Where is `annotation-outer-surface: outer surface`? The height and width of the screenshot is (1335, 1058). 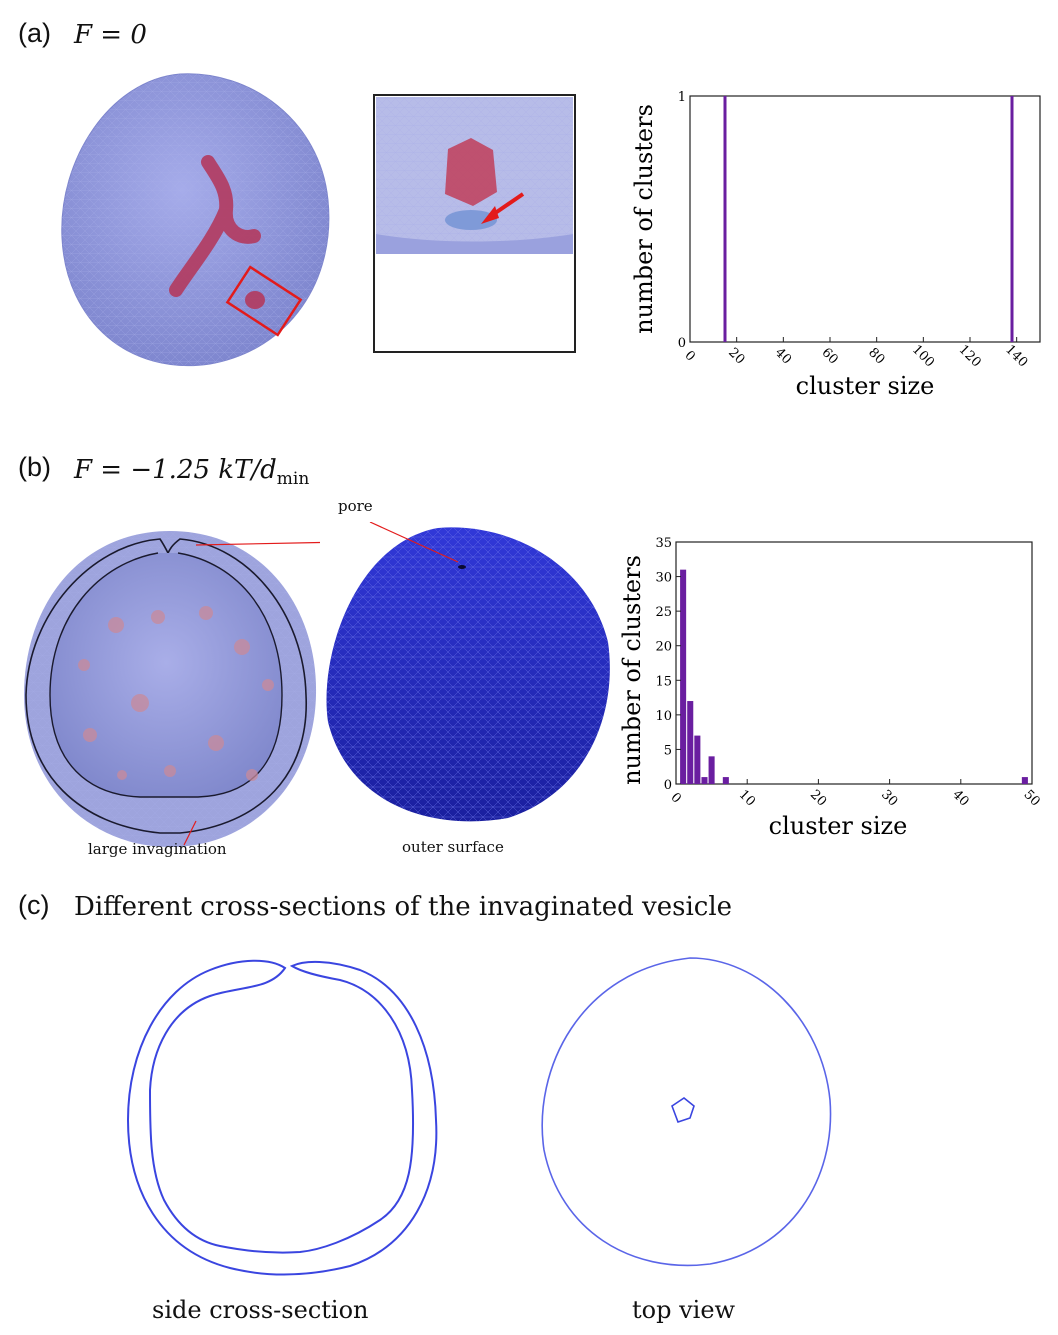
annotation-outer-surface: outer surface is located at coordinates (453, 847).